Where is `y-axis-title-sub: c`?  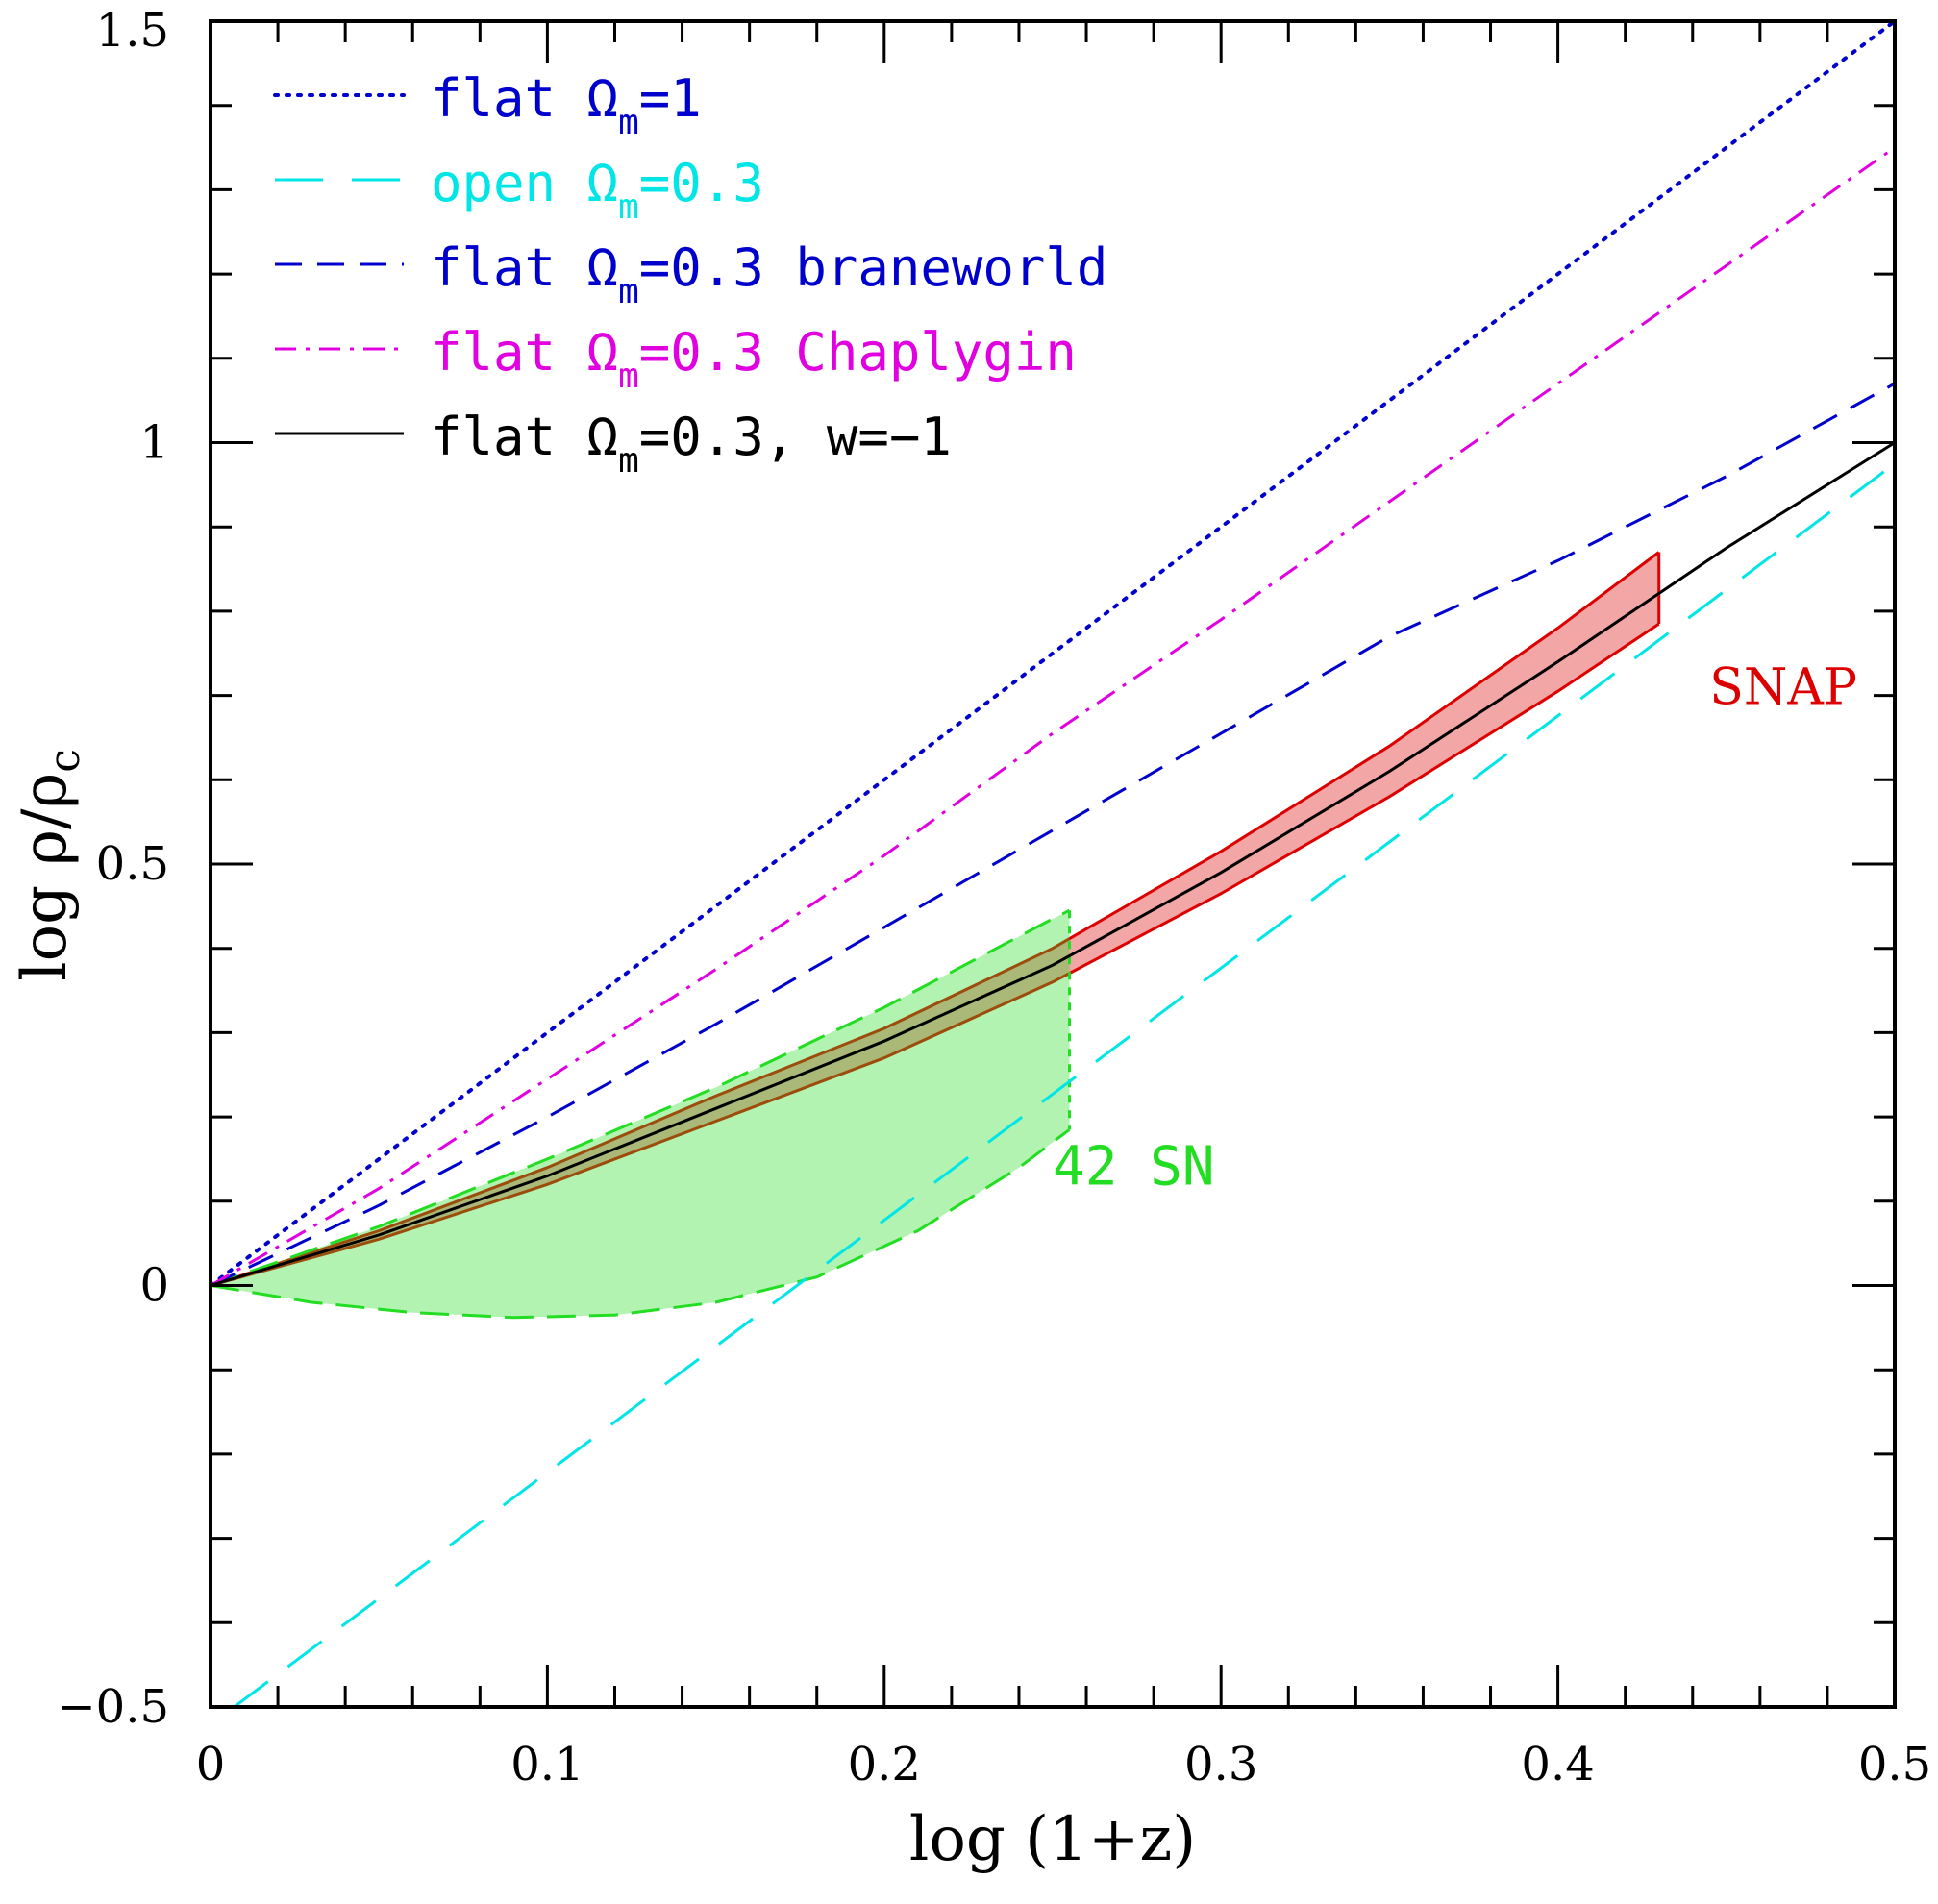 y-axis-title-sub: c is located at coordinates (64, 761).